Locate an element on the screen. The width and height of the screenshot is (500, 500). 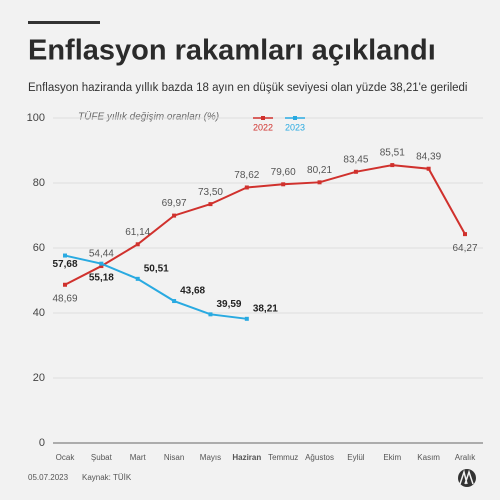
chart-title: Enflasyon rakamları açıklandı is located at coordinates (232, 51).